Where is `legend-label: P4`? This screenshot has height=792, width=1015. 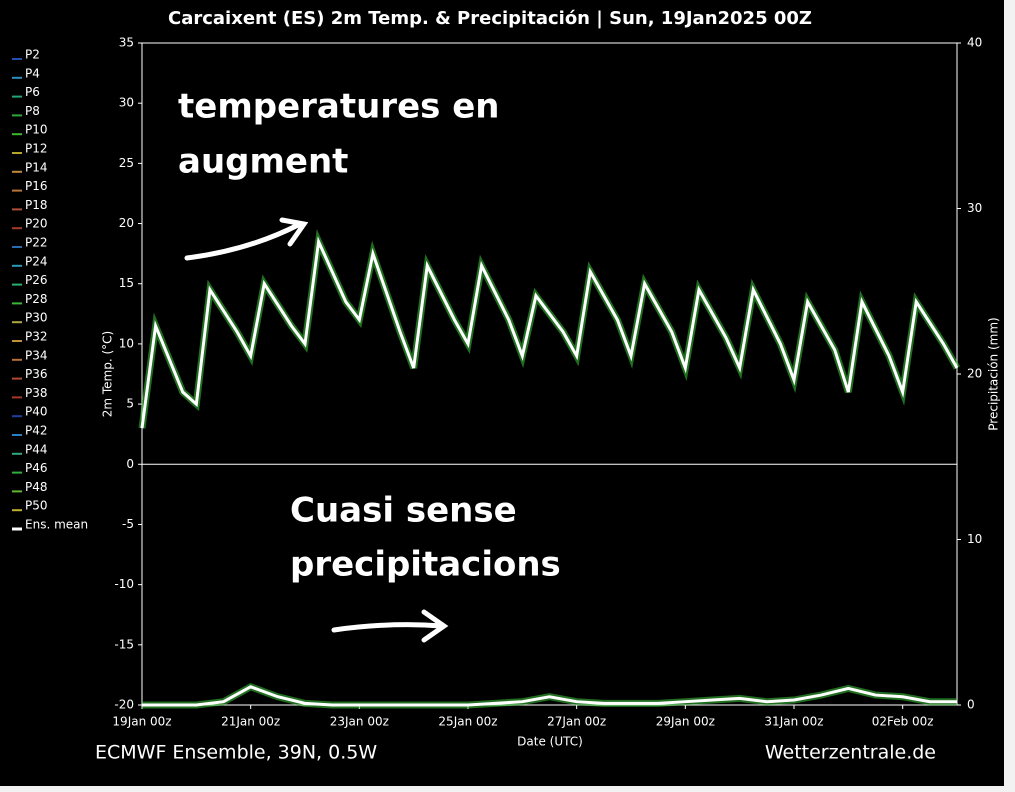
legend-label: P4 is located at coordinates (32, 73).